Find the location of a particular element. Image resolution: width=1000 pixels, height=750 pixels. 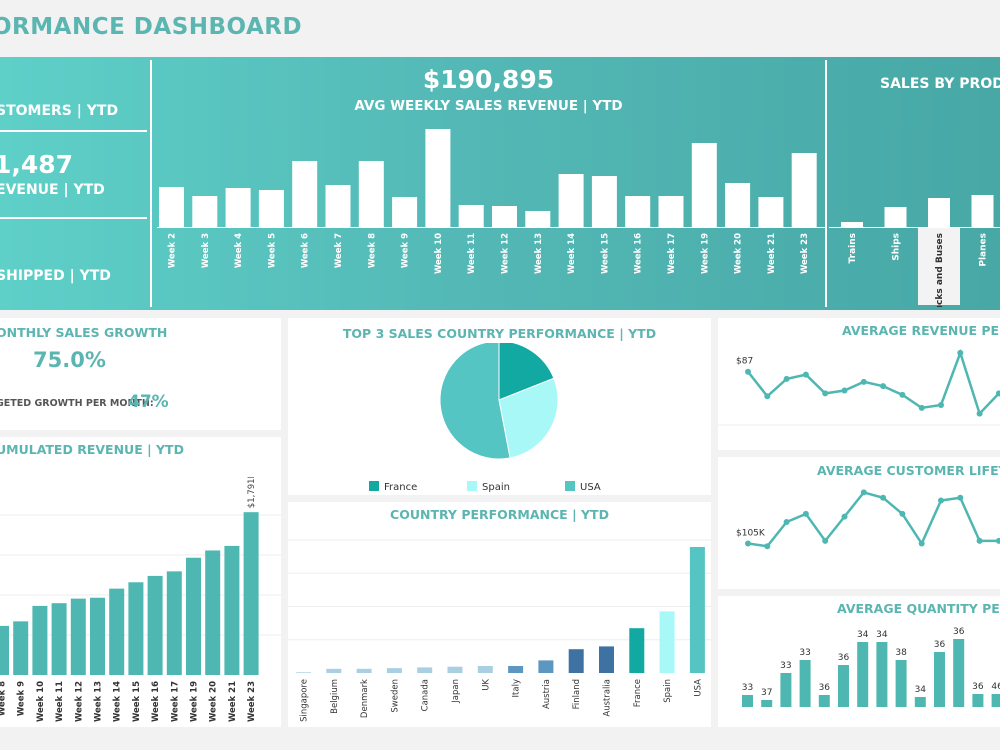

country-tick-label: Italy is located at coordinates (517, 688).